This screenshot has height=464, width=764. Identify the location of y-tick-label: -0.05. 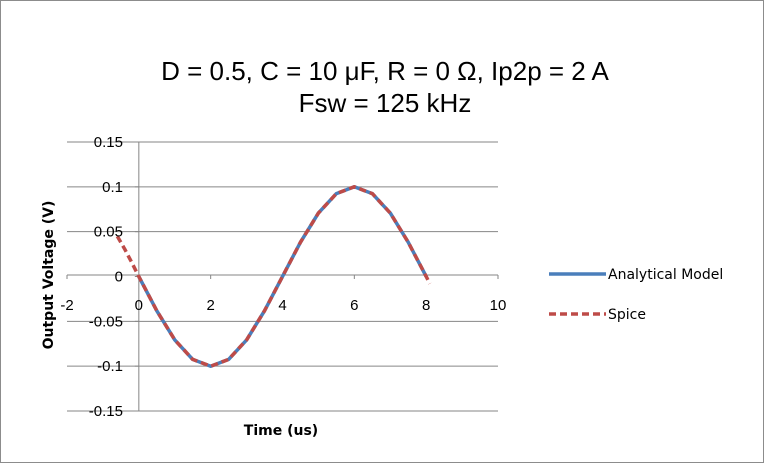
(106, 321).